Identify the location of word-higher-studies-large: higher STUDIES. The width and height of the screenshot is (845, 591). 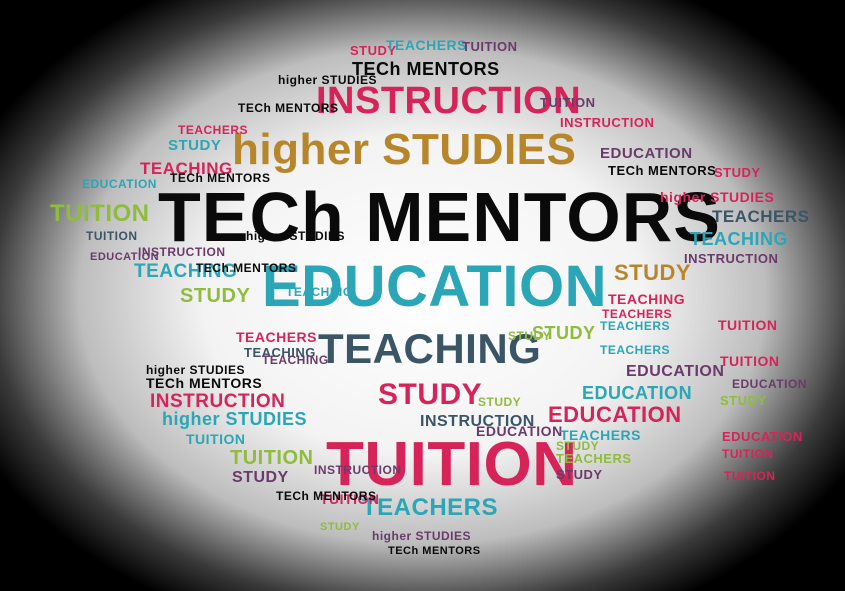
(404, 149).